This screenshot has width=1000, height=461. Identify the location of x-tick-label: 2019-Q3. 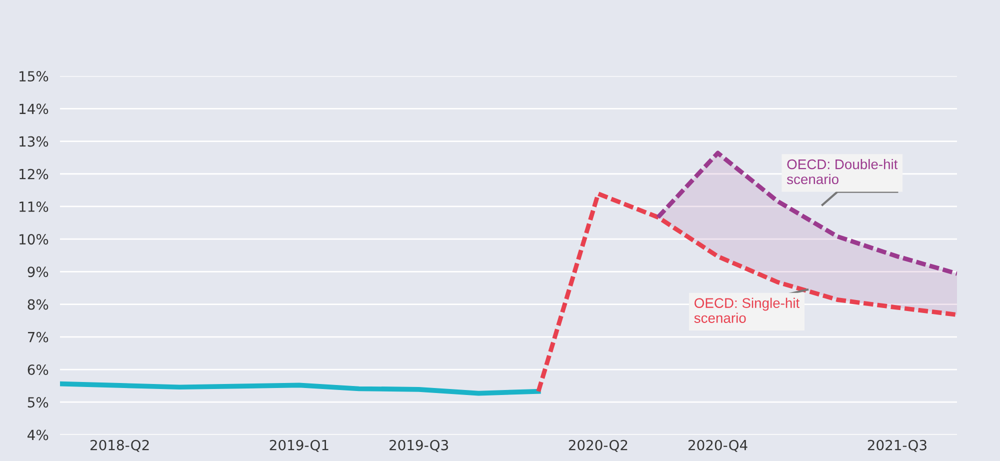
(419, 446).